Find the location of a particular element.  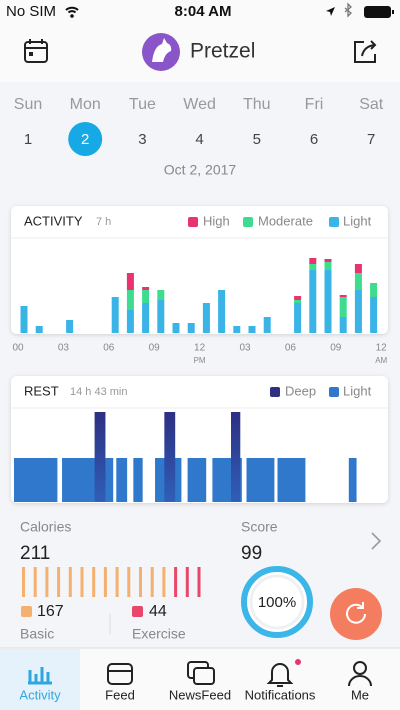

x-tick-label: 00 is located at coordinates (18, 348).